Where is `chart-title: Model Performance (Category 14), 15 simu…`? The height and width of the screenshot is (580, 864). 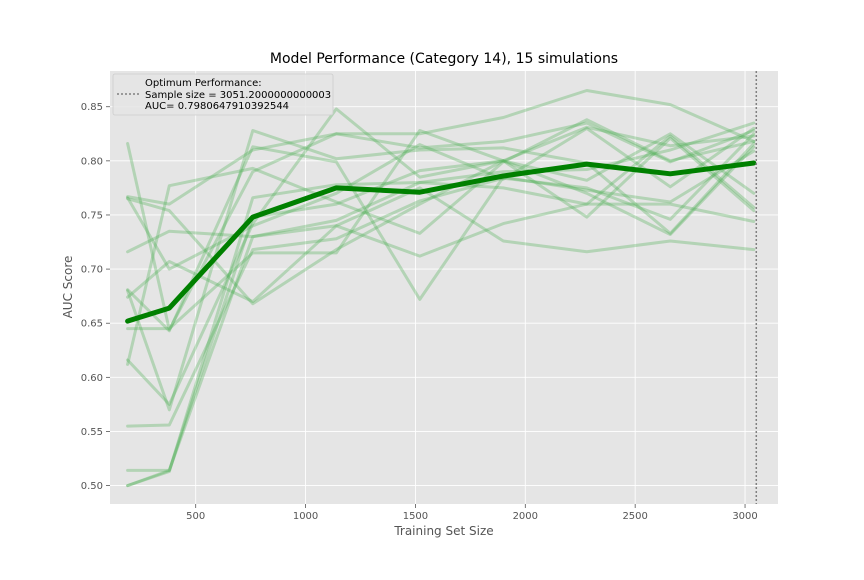
chart-title: Model Performance (Category 14), 15 simu… is located at coordinates (444, 59).